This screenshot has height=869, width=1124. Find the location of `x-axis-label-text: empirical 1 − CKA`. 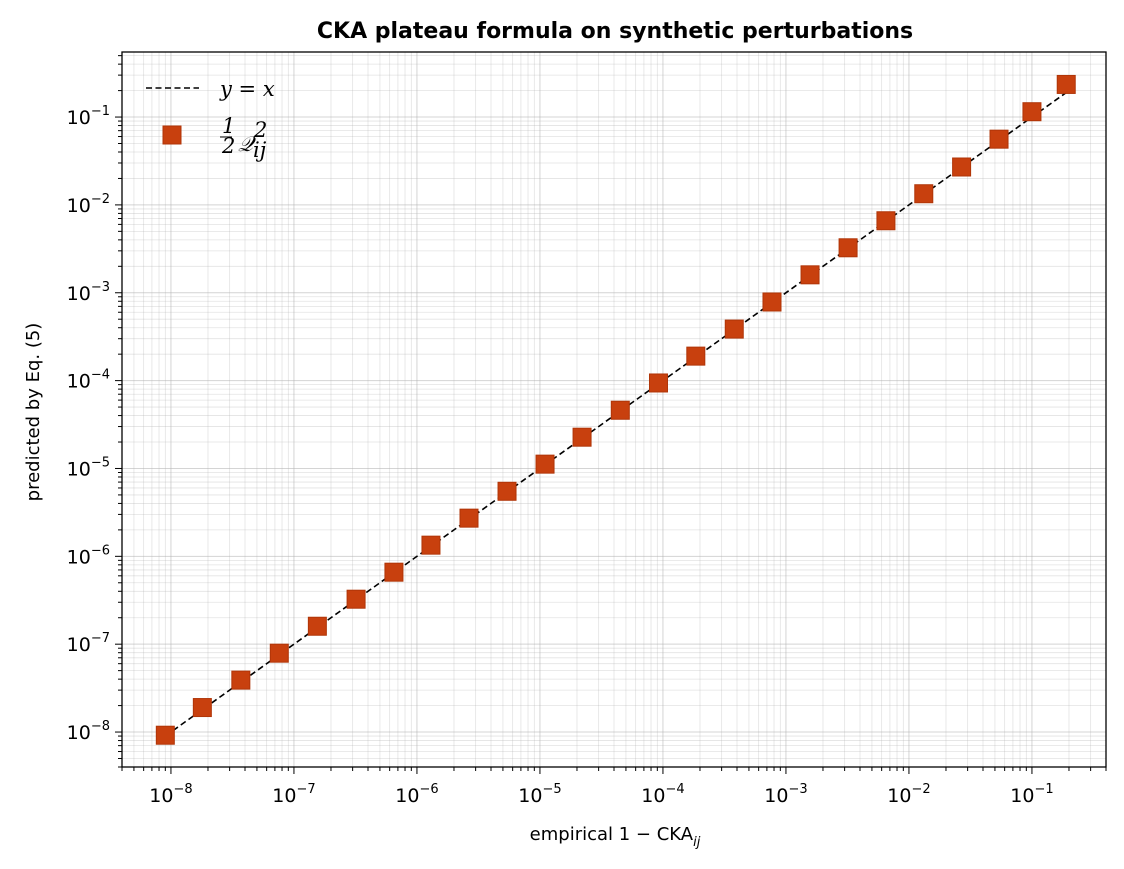

x-axis-label-text: empirical 1 − CKA is located at coordinates (612, 834).